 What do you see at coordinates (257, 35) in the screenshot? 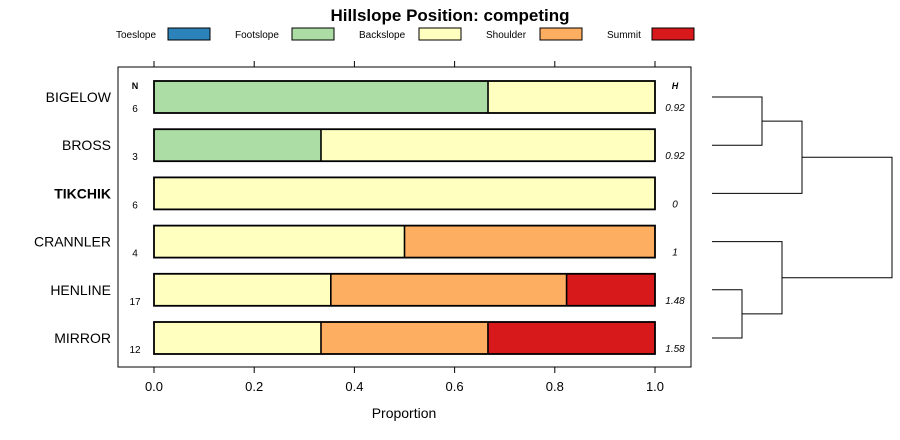
I see `legend-label-footslope: Footslope` at bounding box center [257, 35].